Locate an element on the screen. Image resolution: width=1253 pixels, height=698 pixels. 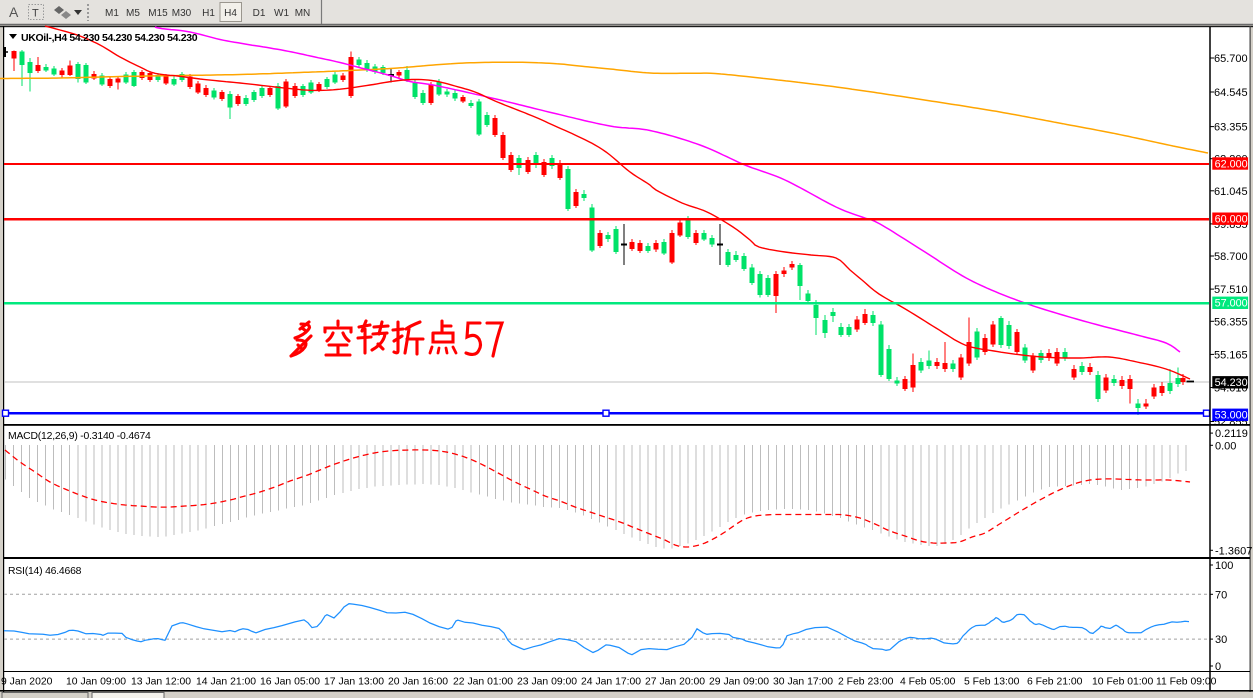
svg-text: M5 is located at coordinates (133, 13).